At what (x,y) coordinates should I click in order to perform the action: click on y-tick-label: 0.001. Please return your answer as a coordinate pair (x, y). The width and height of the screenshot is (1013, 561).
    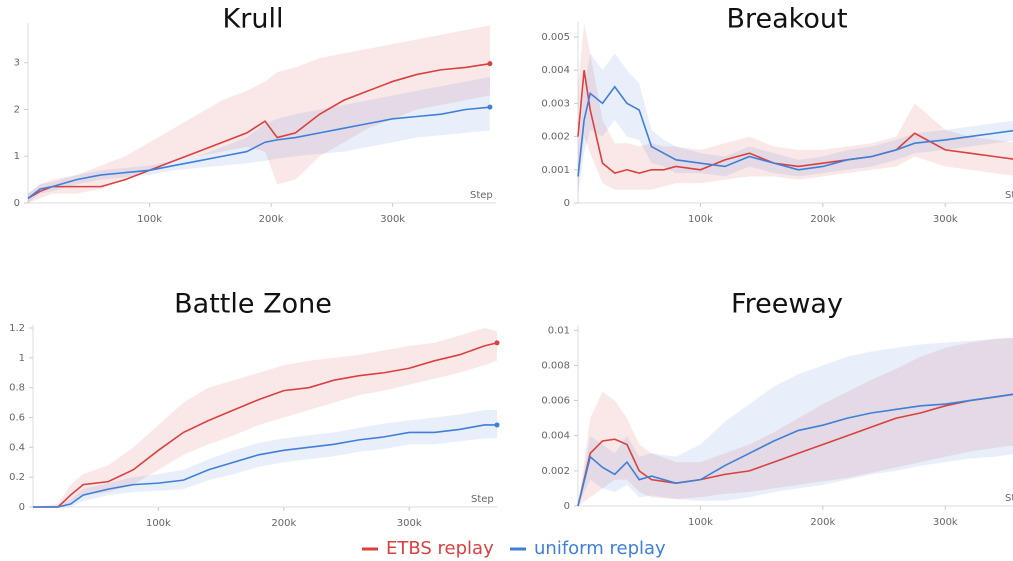
    Looking at the image, I should click on (555, 170).